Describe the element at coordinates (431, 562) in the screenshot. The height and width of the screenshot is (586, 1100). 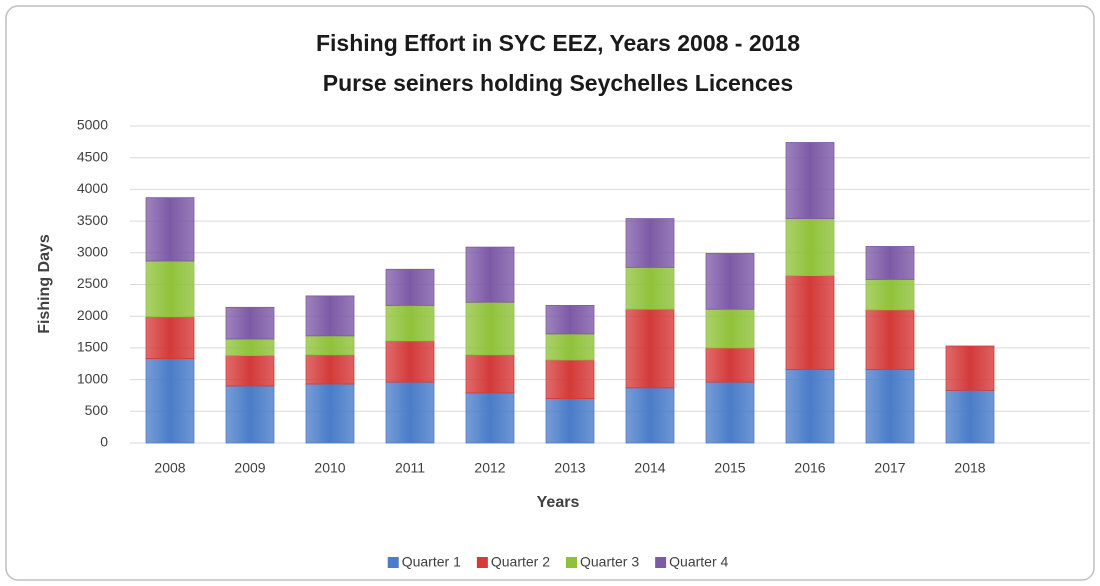
I see `legend-label: Quarter 1` at that location.